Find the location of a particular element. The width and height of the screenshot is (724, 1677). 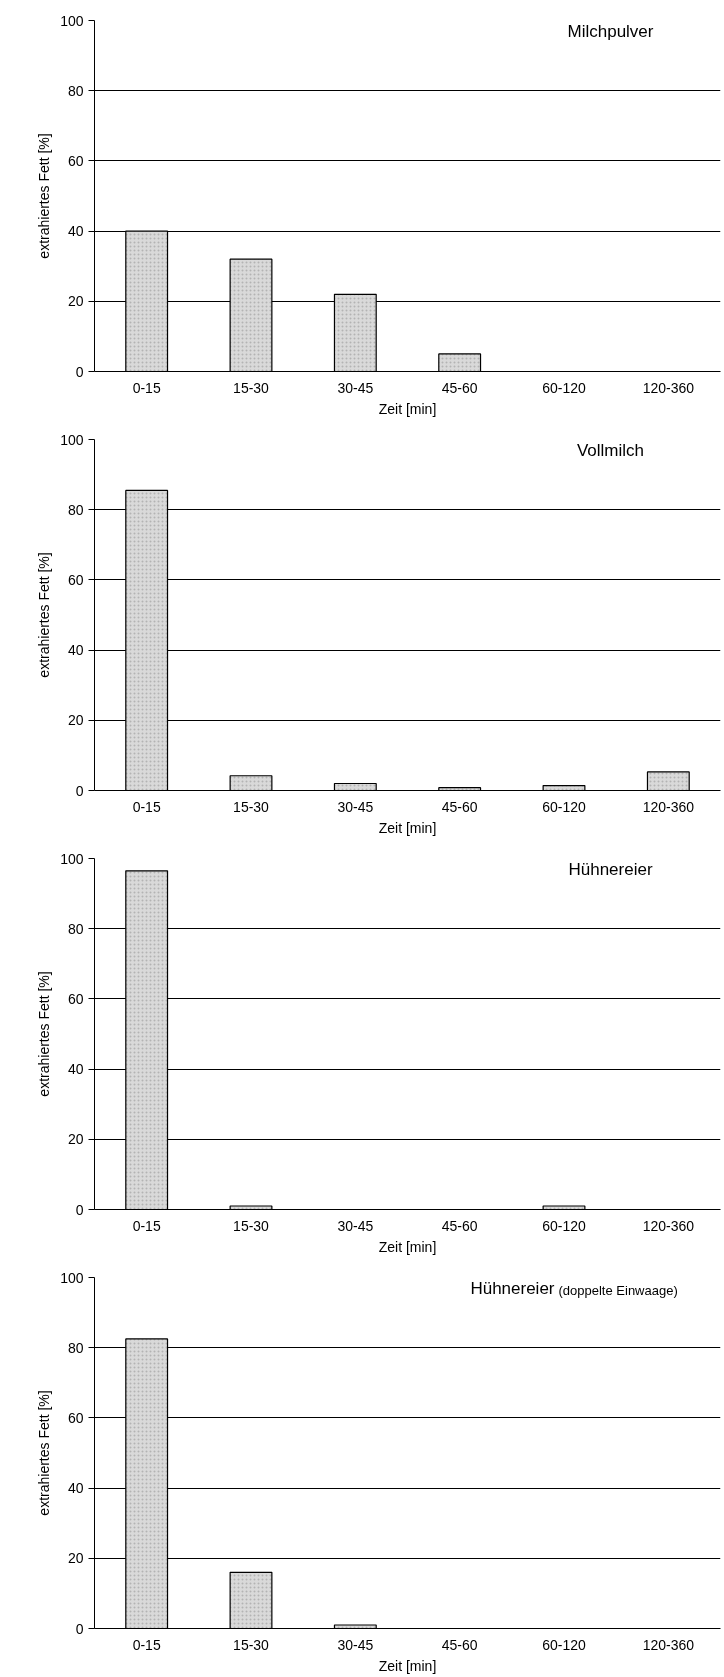

chart-subtitle: (doppelte Einwaage) is located at coordinates (618, 1290).